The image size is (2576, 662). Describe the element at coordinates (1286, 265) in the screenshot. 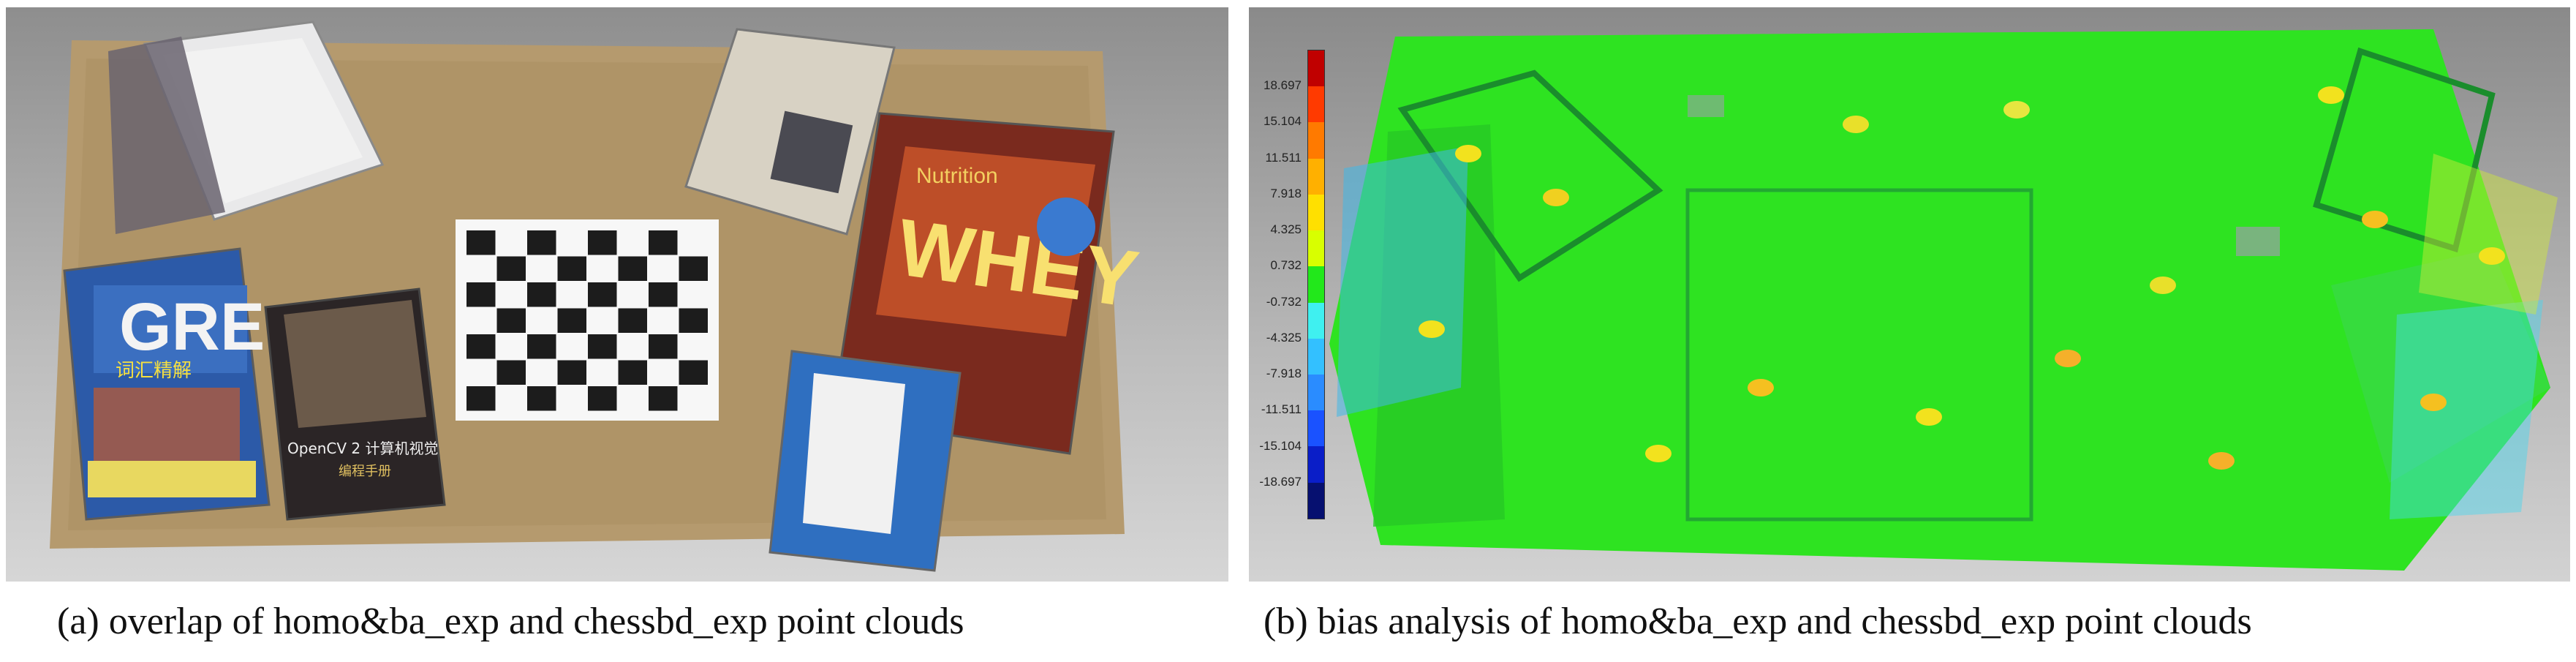

I see `scale-label: 0.732` at that location.